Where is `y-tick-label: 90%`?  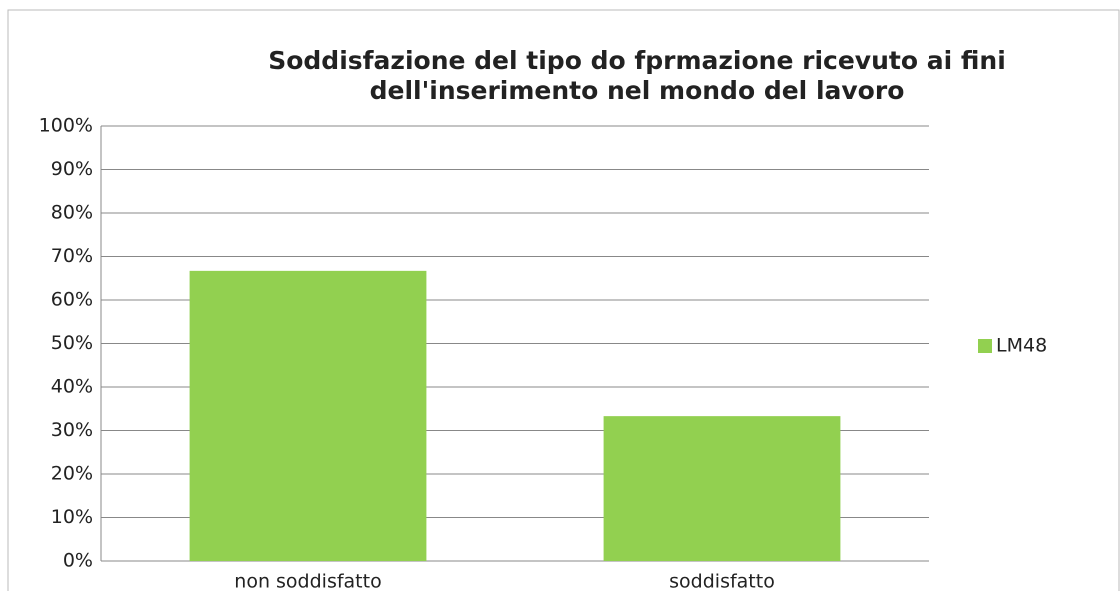
y-tick-label: 90% is located at coordinates (72, 169).